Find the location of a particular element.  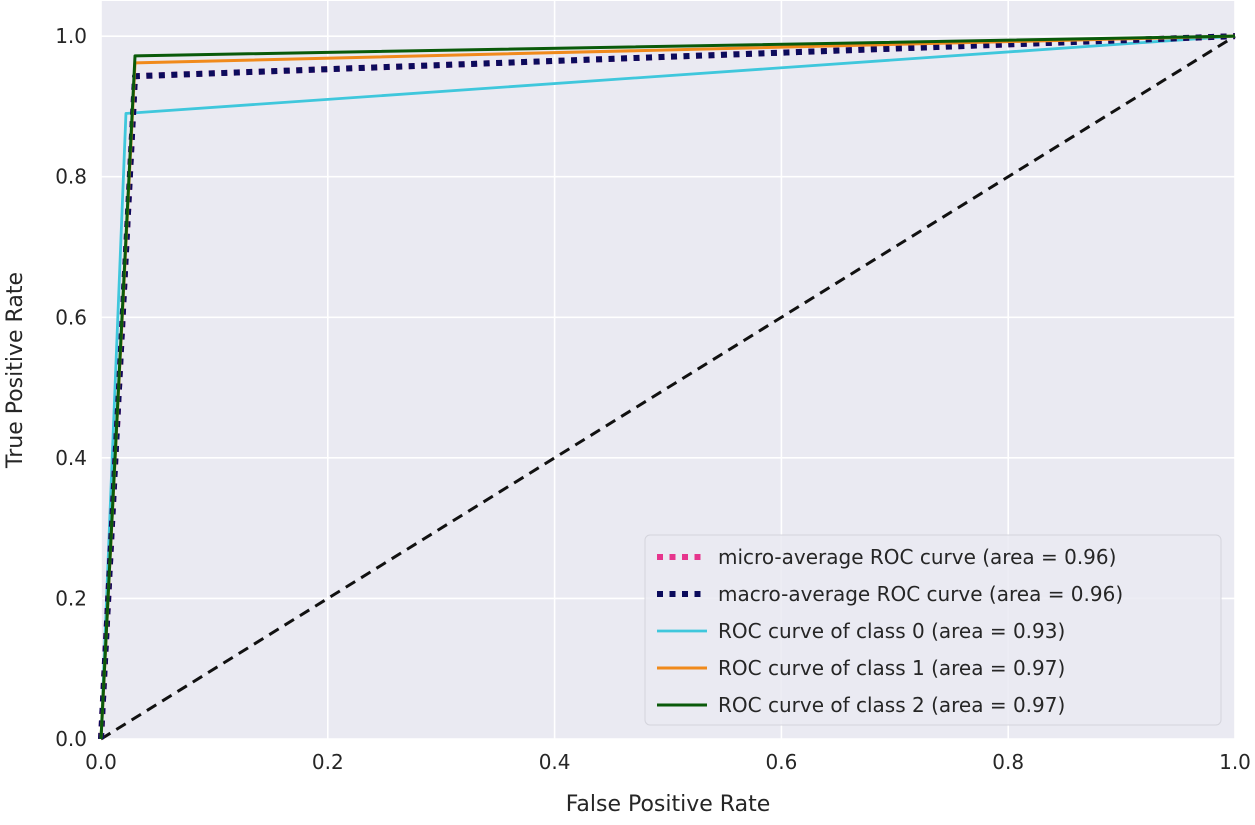

legend-label-micro: micro-average ROC curve (area = 0.96) is located at coordinates (917, 557).